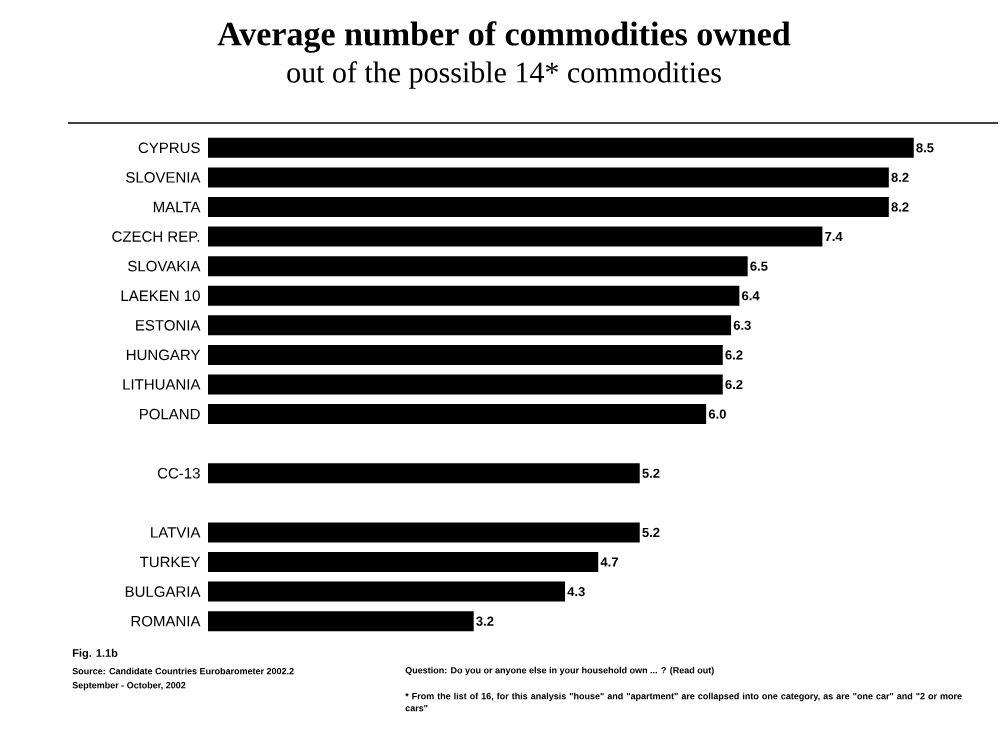  I want to click on y-tick-label: LITHUANIA, so click(162, 384).